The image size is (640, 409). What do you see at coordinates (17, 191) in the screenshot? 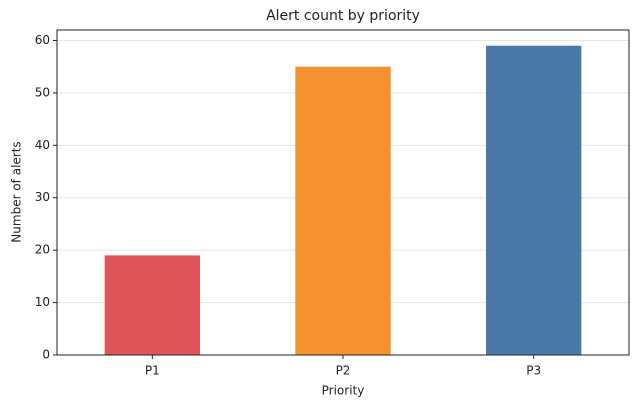
I see `y-axis-label: Number of alerts` at bounding box center [17, 191].